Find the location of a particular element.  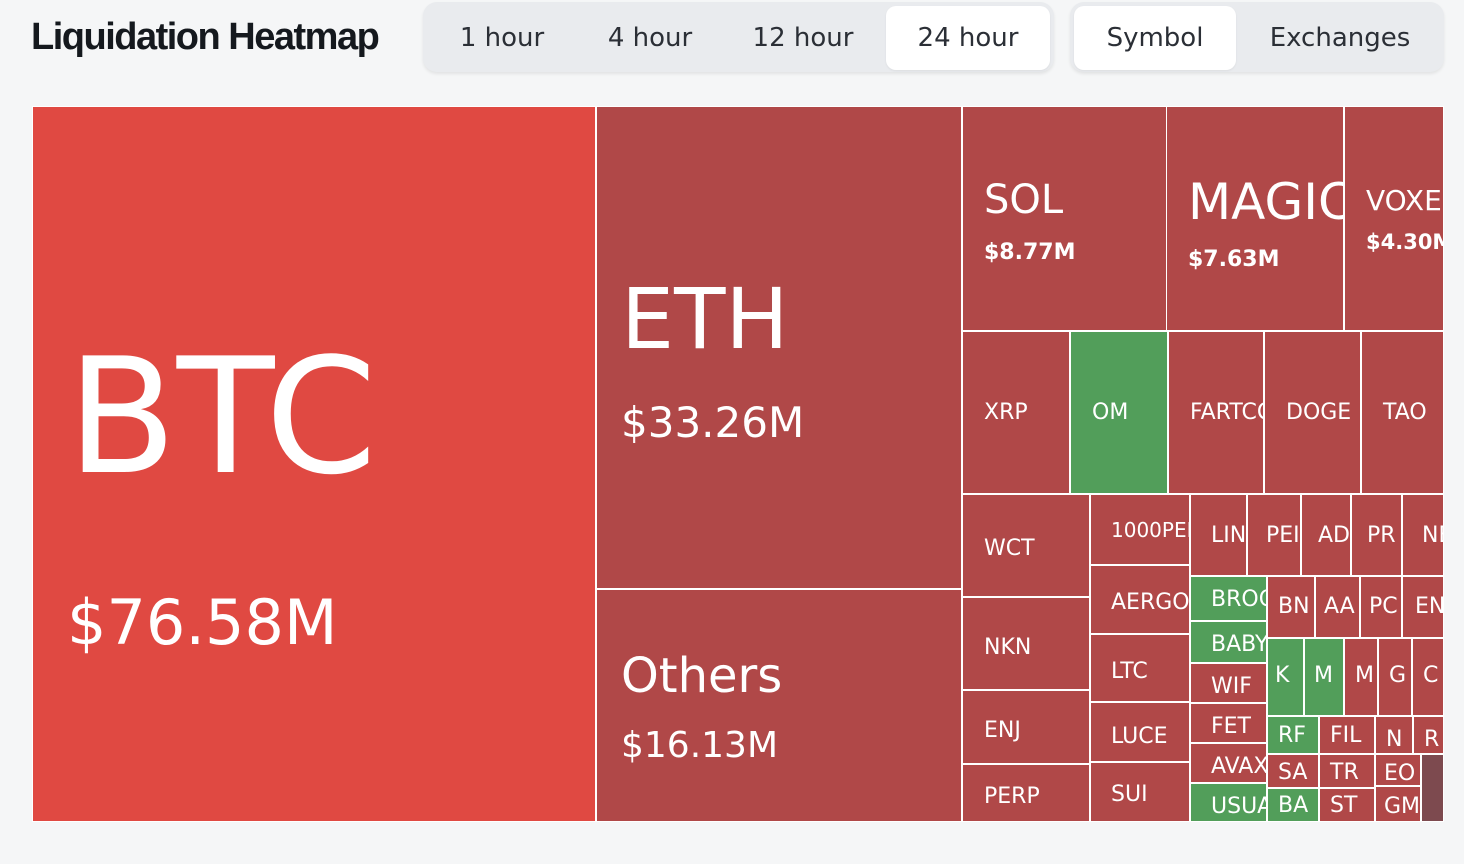

tile-fartcoin: FARTCOIN is located at coordinates (1216, 412).